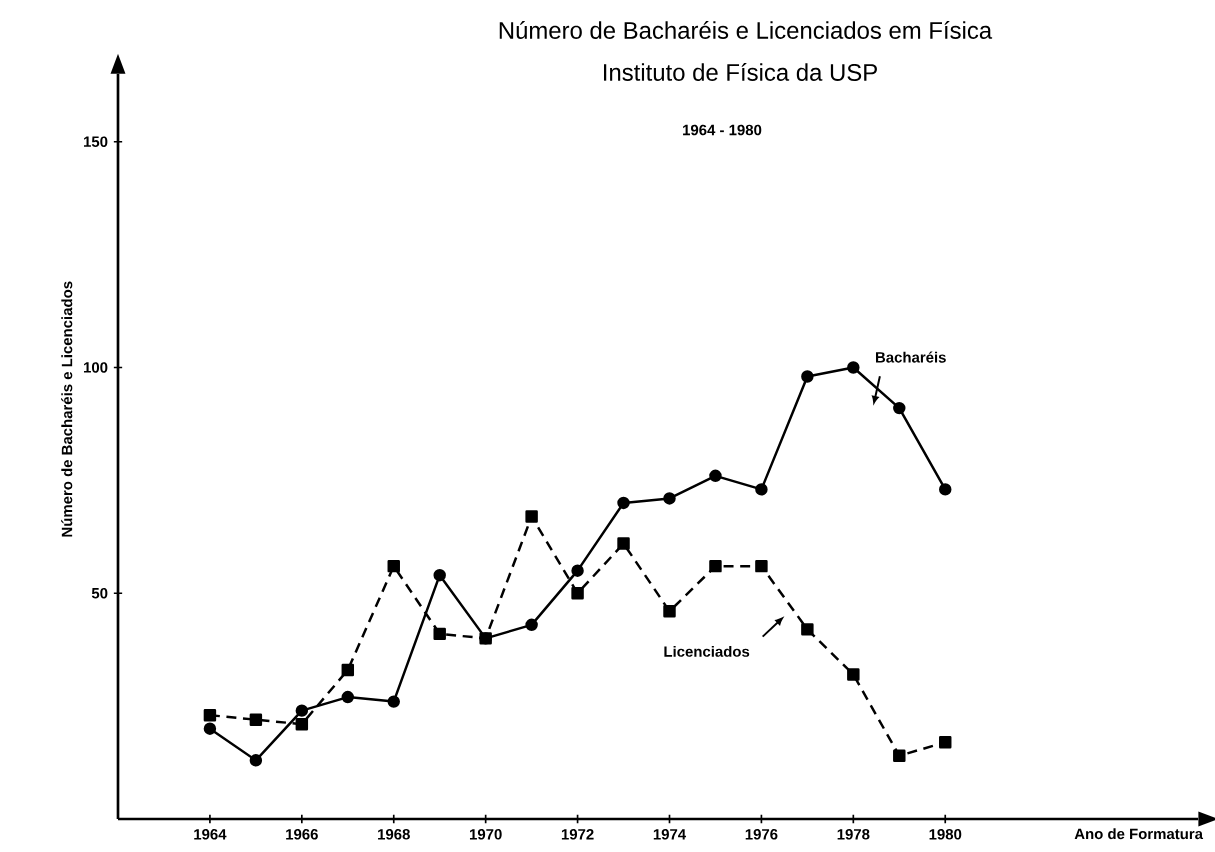 The image size is (1215, 852). What do you see at coordinates (761, 834) in the screenshot?
I see `x-tick-label: 1976` at bounding box center [761, 834].